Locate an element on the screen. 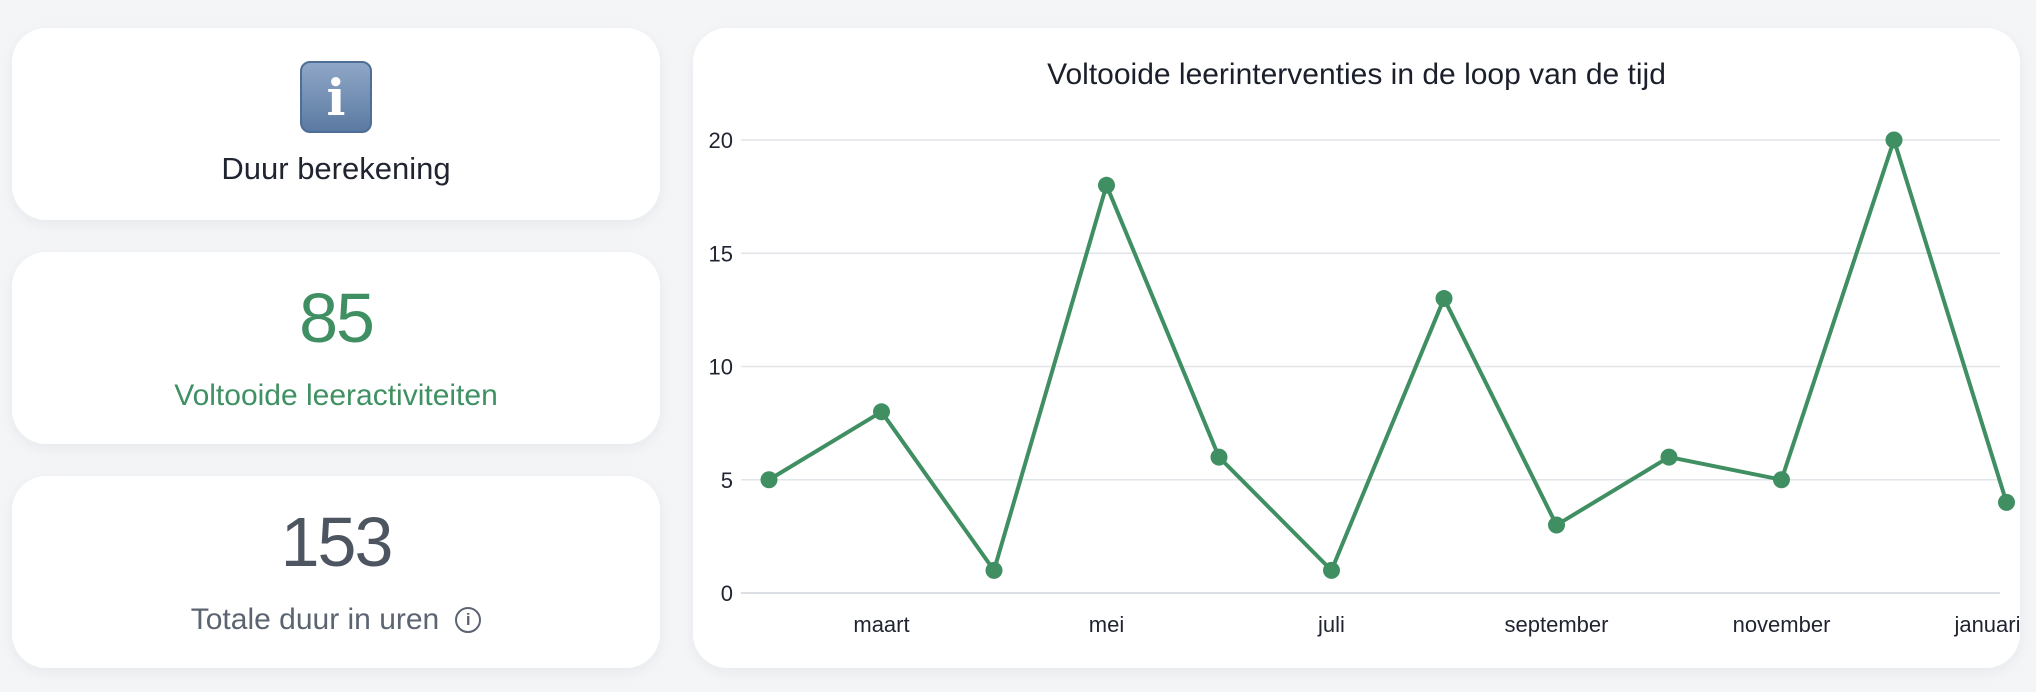  completed-activities-card: 85 Voltooide leeractiviteiten is located at coordinates (336, 348).